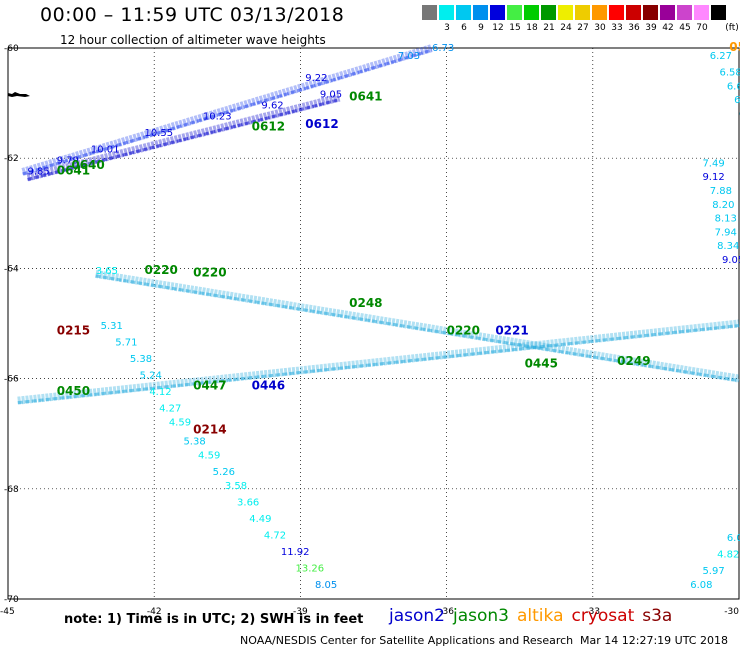  I want to click on swh-value: 3.65, so click(107, 271).